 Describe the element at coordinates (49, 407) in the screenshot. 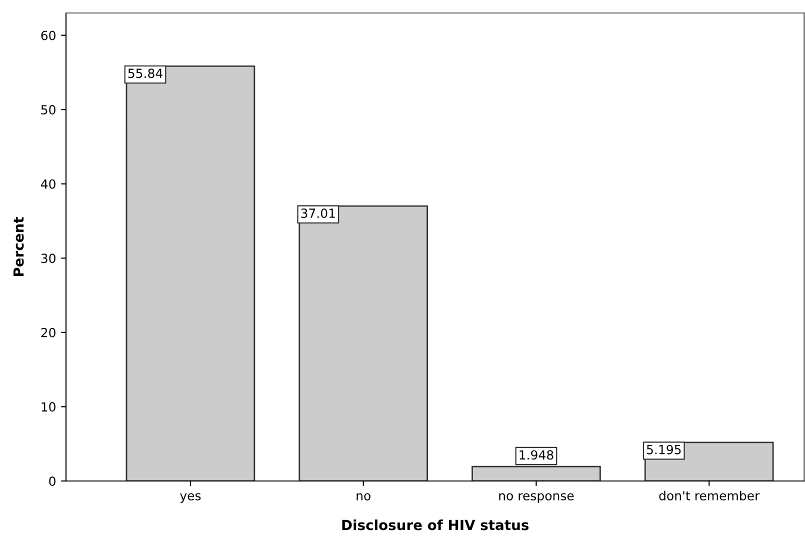

I see `y-tick-label: 10` at that location.